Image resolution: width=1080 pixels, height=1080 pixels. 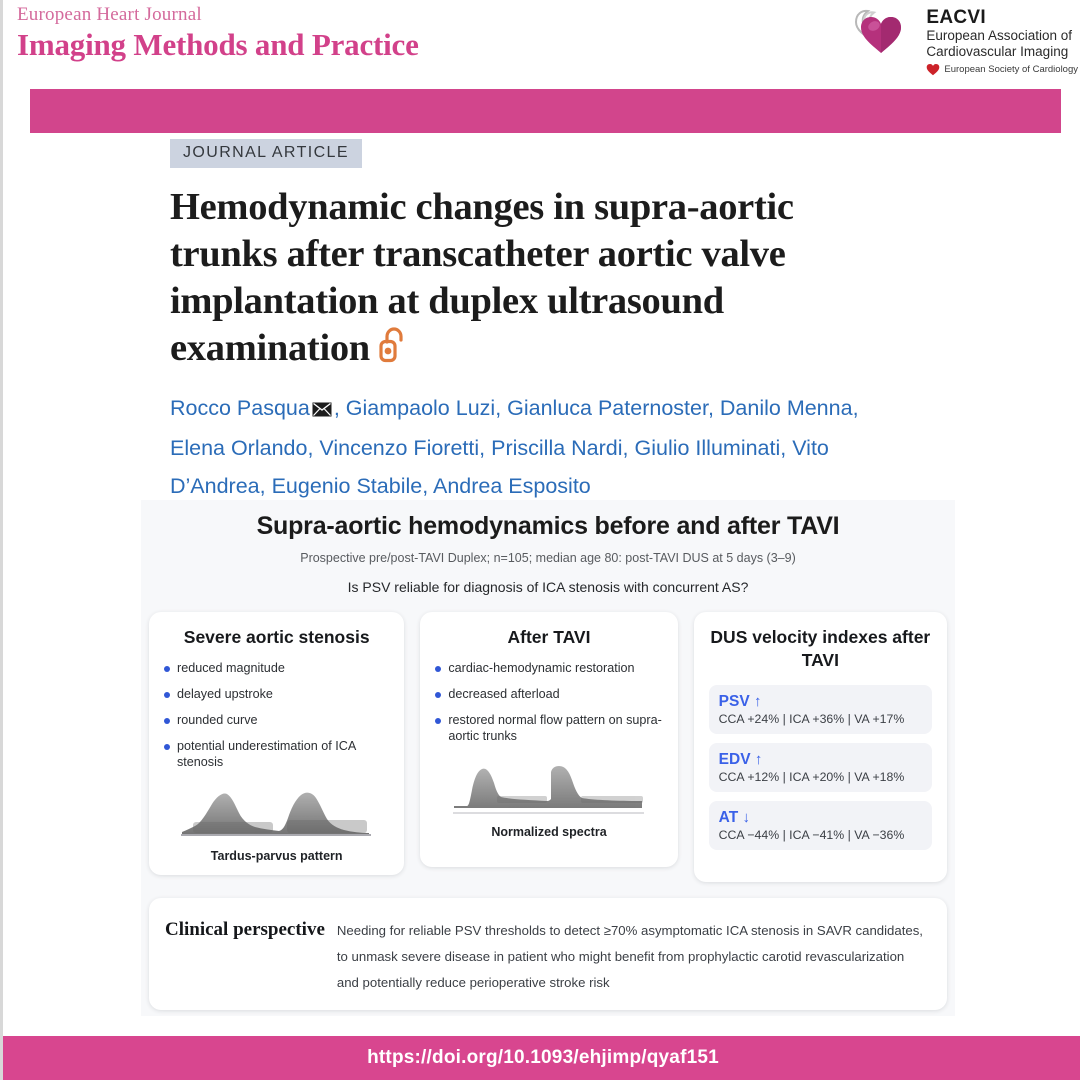 I want to click on card-caption: Normalized spectra, so click(x=549, y=832).